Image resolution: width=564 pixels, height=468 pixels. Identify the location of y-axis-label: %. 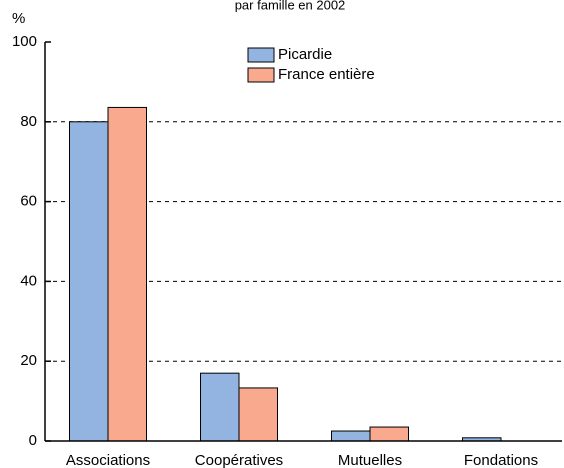
(18, 18).